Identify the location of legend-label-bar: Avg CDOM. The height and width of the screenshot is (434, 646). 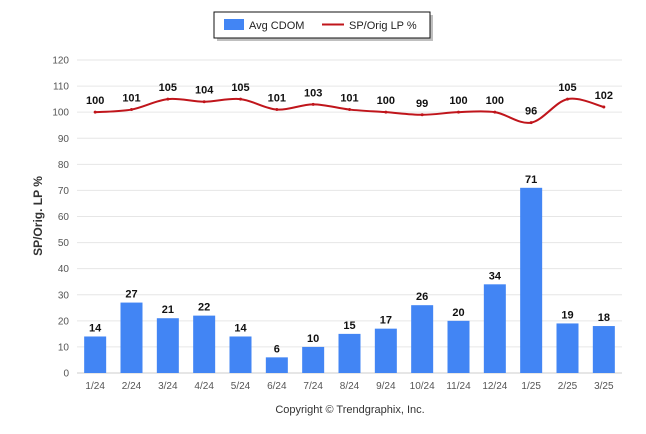
(276, 26).